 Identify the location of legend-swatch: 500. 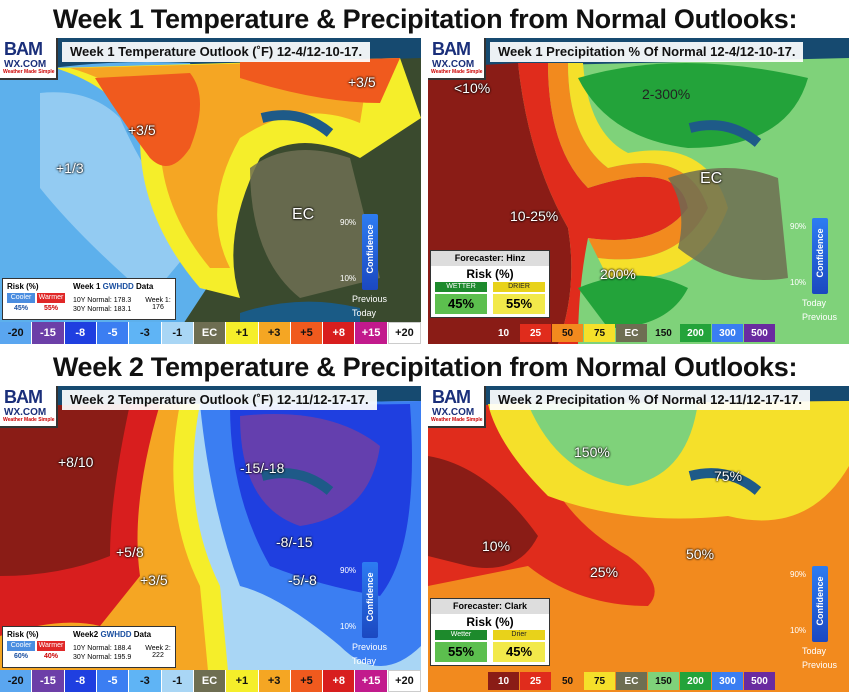
(759, 681).